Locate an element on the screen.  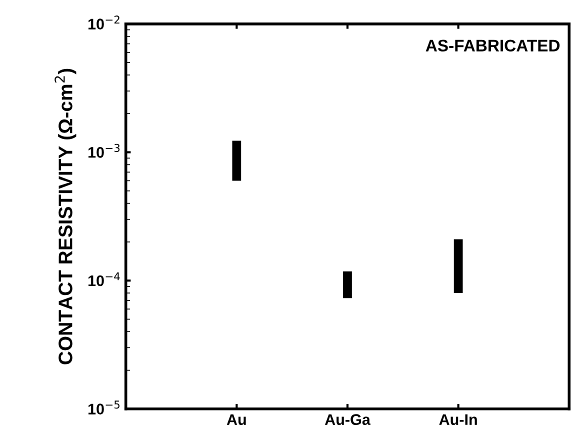
x-tick-label: Au-In is located at coordinates (458, 419).